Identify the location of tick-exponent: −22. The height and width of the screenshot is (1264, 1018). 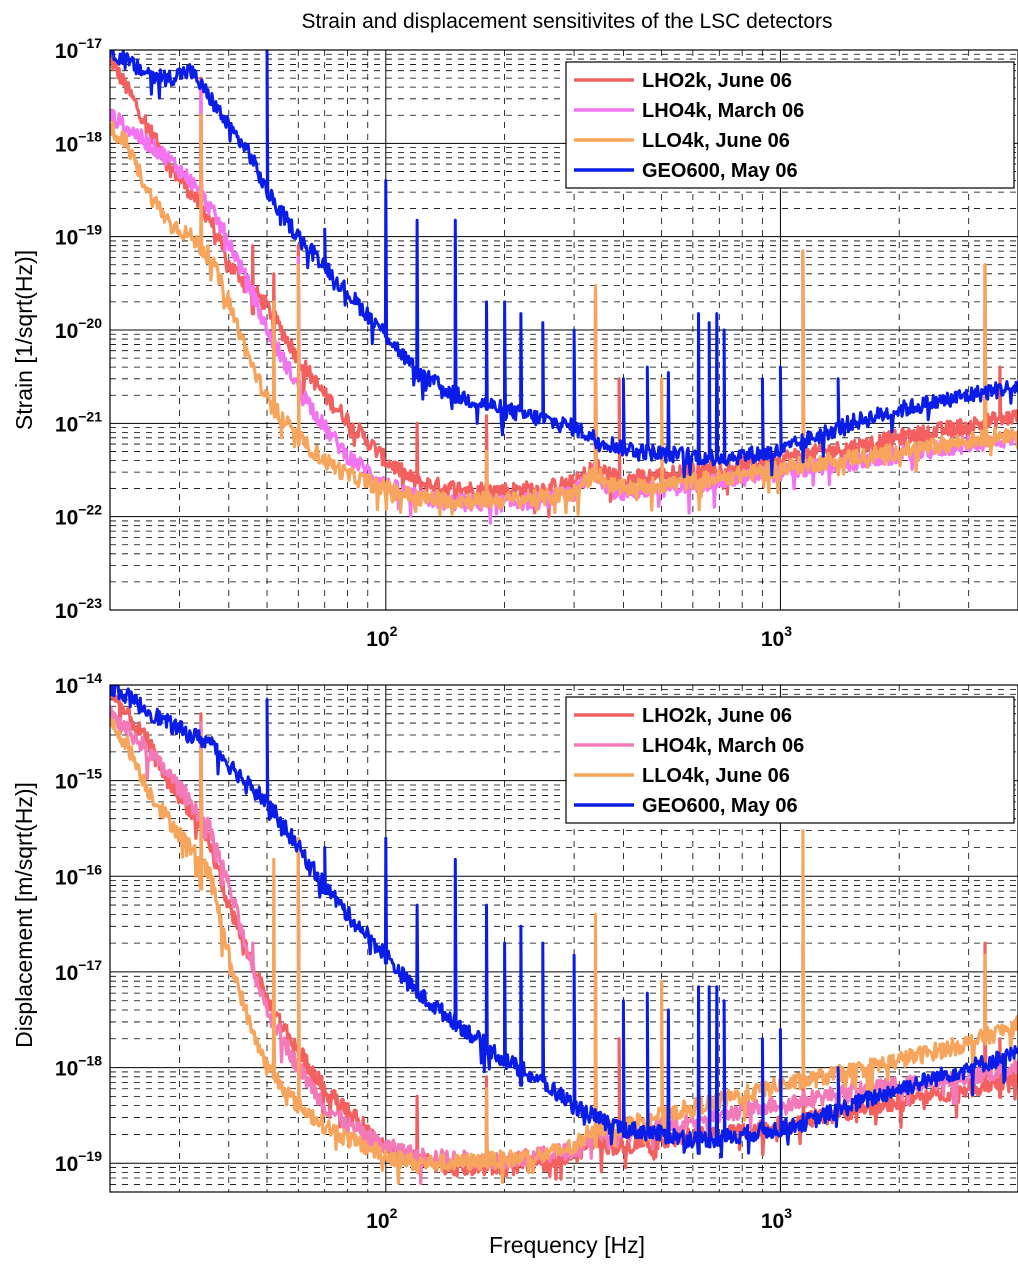
(90, 510).